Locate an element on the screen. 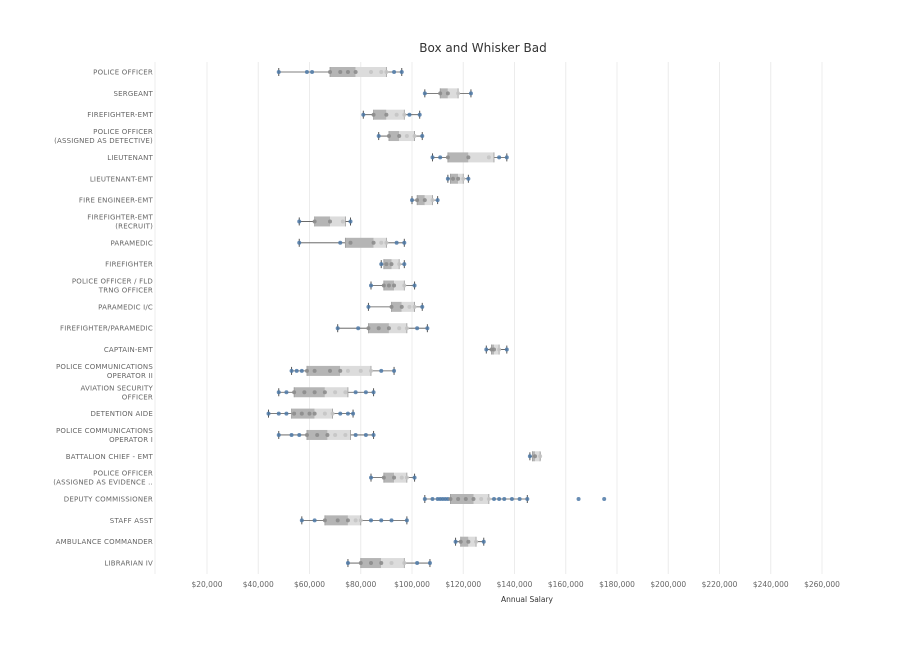 This screenshot has width=900, height=650. x-tick-label: $240,000 is located at coordinates (771, 584).